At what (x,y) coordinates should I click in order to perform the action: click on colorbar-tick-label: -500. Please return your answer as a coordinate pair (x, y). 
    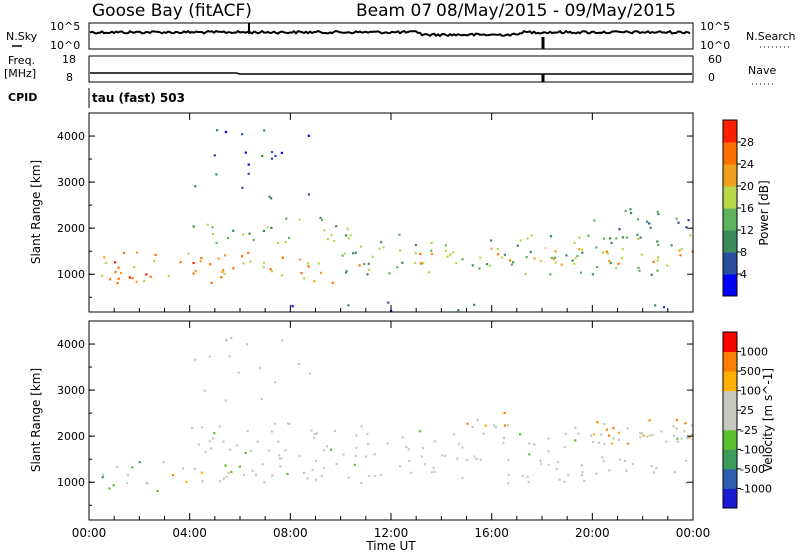
    Looking at the image, I should click on (752, 469).